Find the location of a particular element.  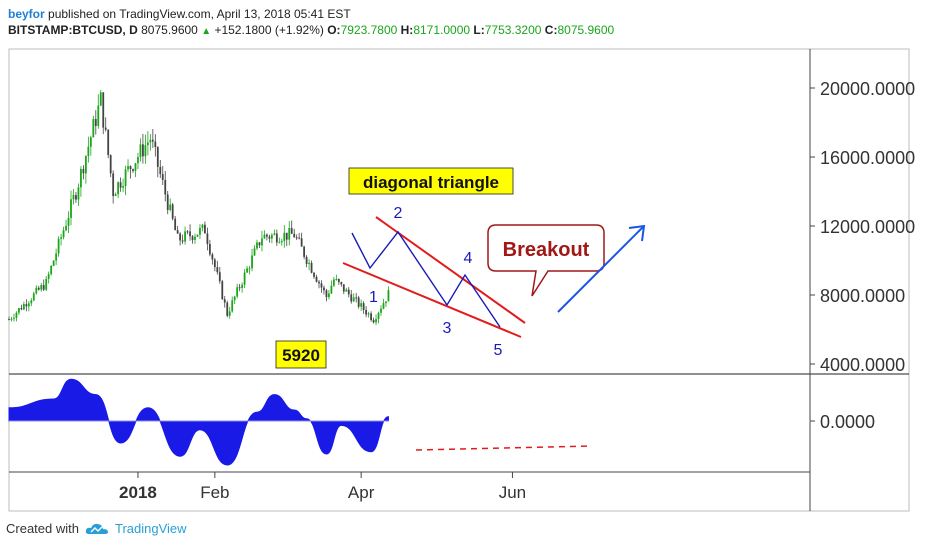

tradingview-brand: TradingView is located at coordinates (150, 528).